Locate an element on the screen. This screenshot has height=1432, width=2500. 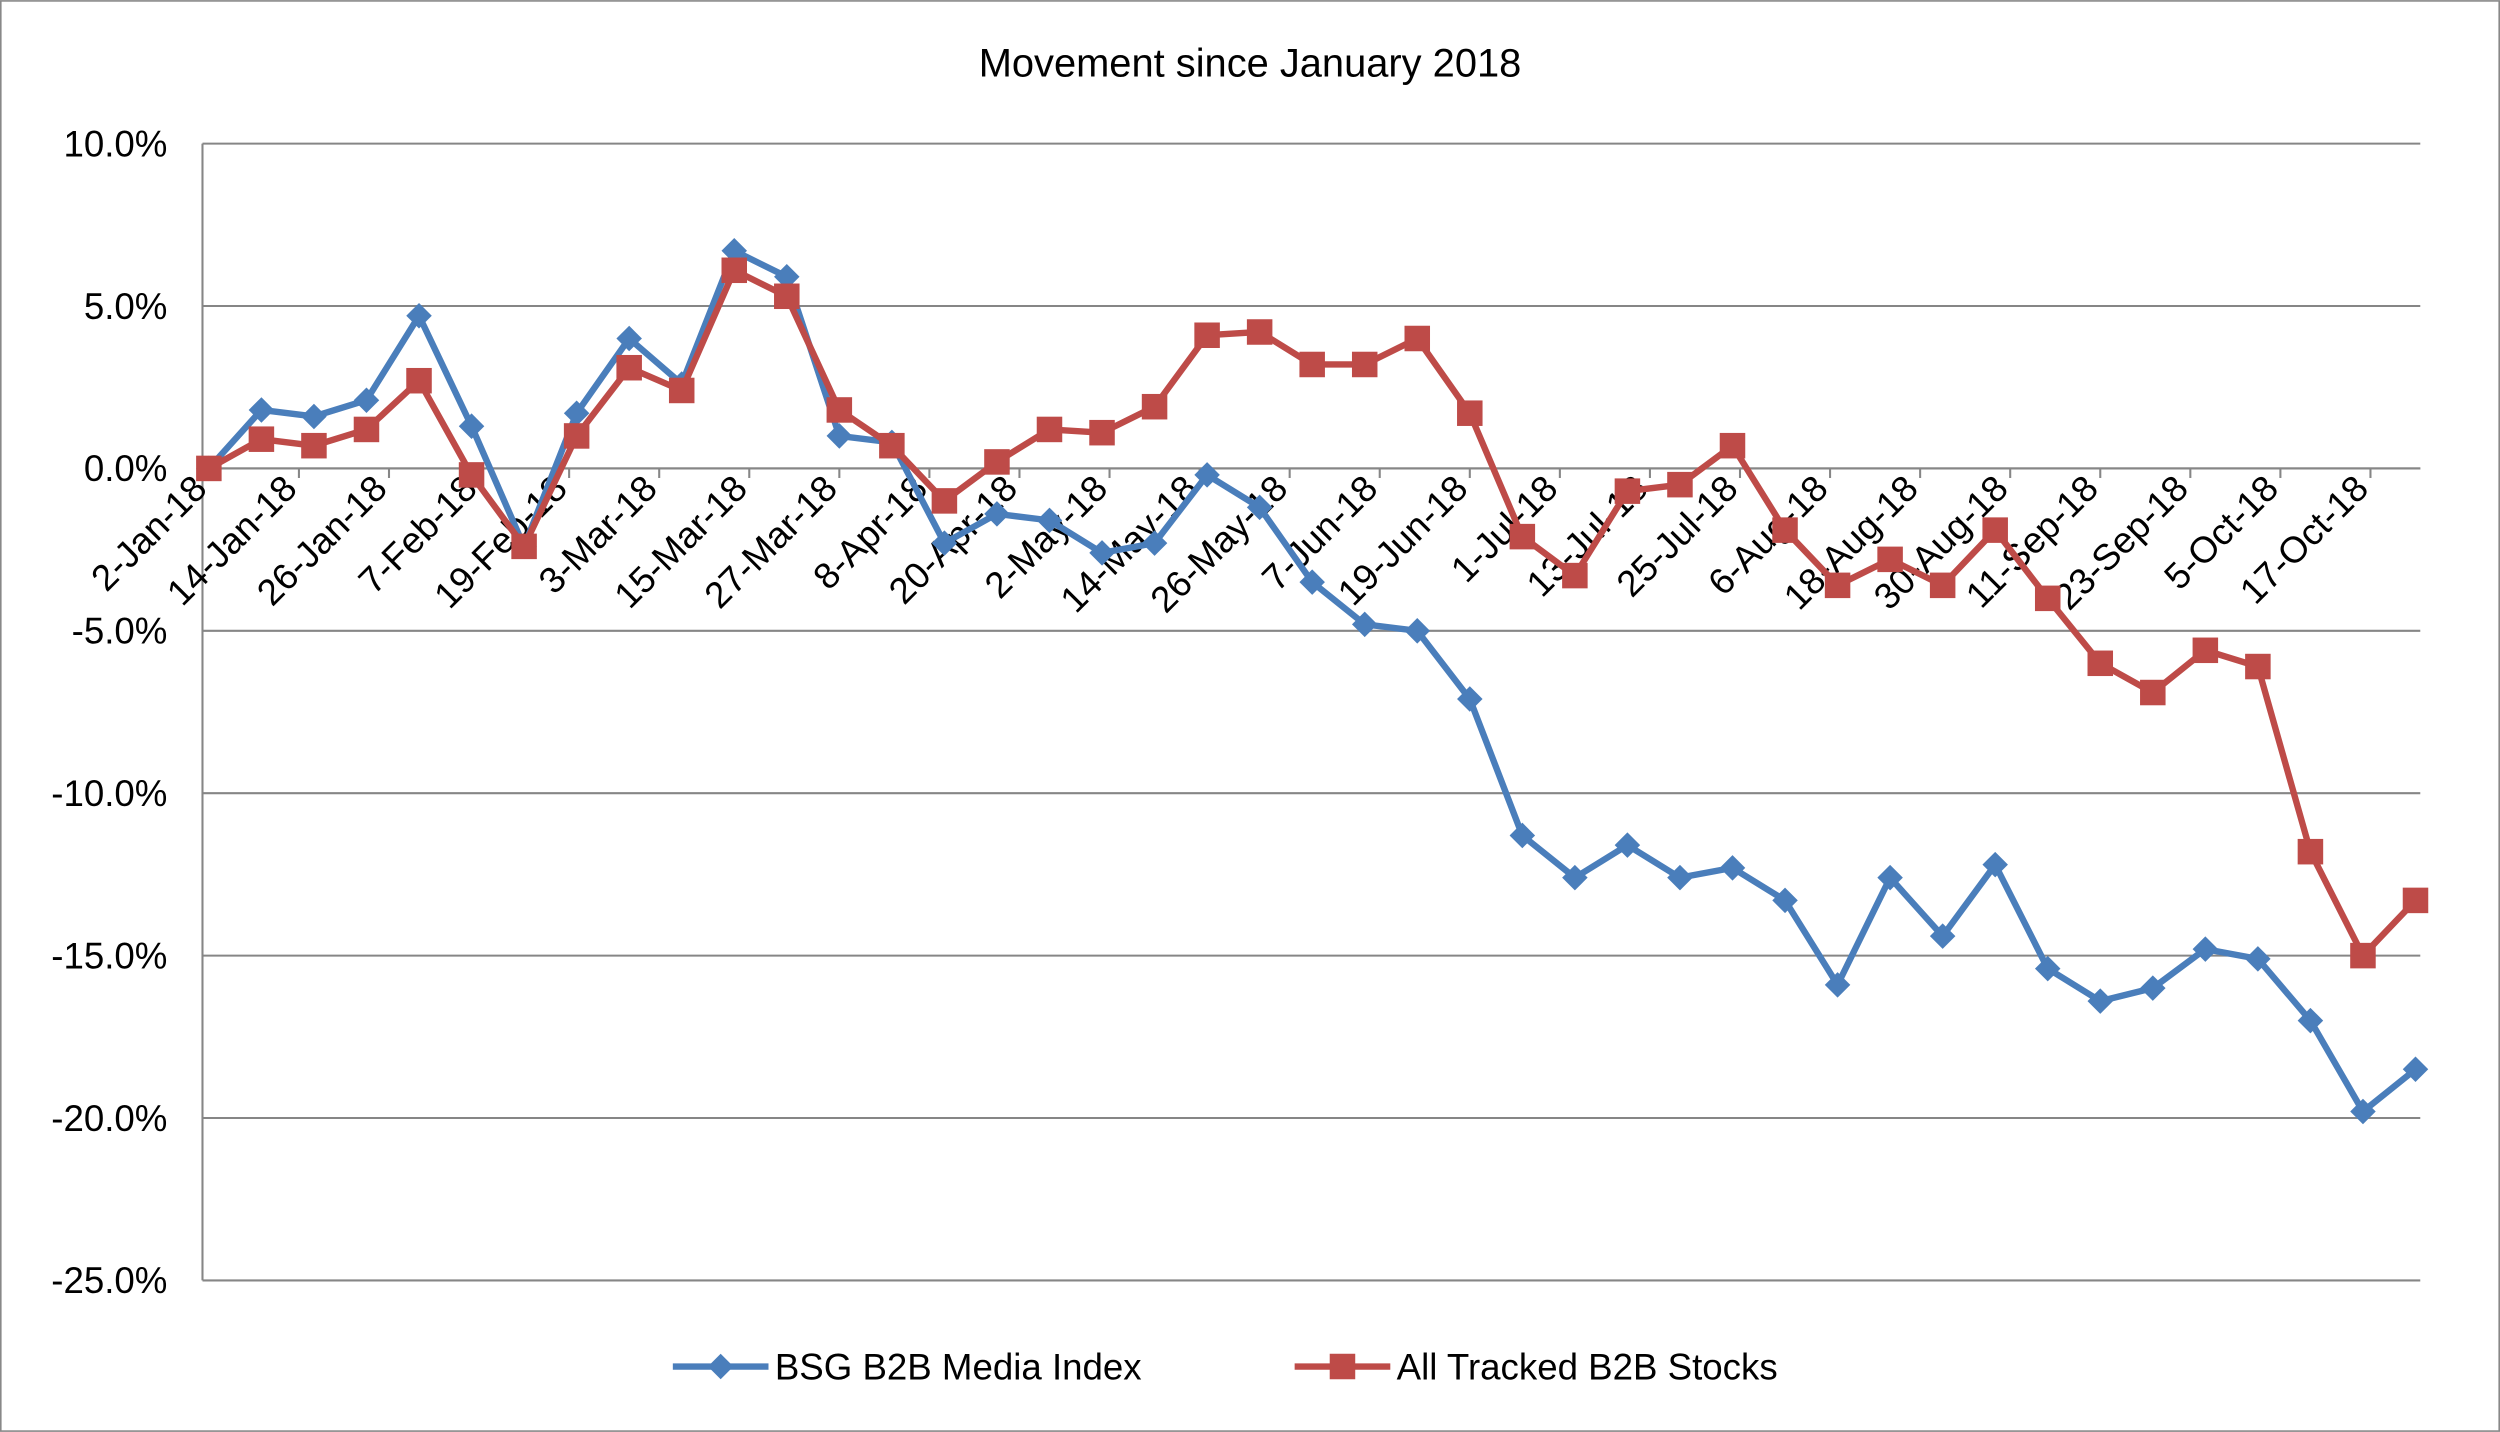
y-tick-label: -5.0% is located at coordinates (120, 631).